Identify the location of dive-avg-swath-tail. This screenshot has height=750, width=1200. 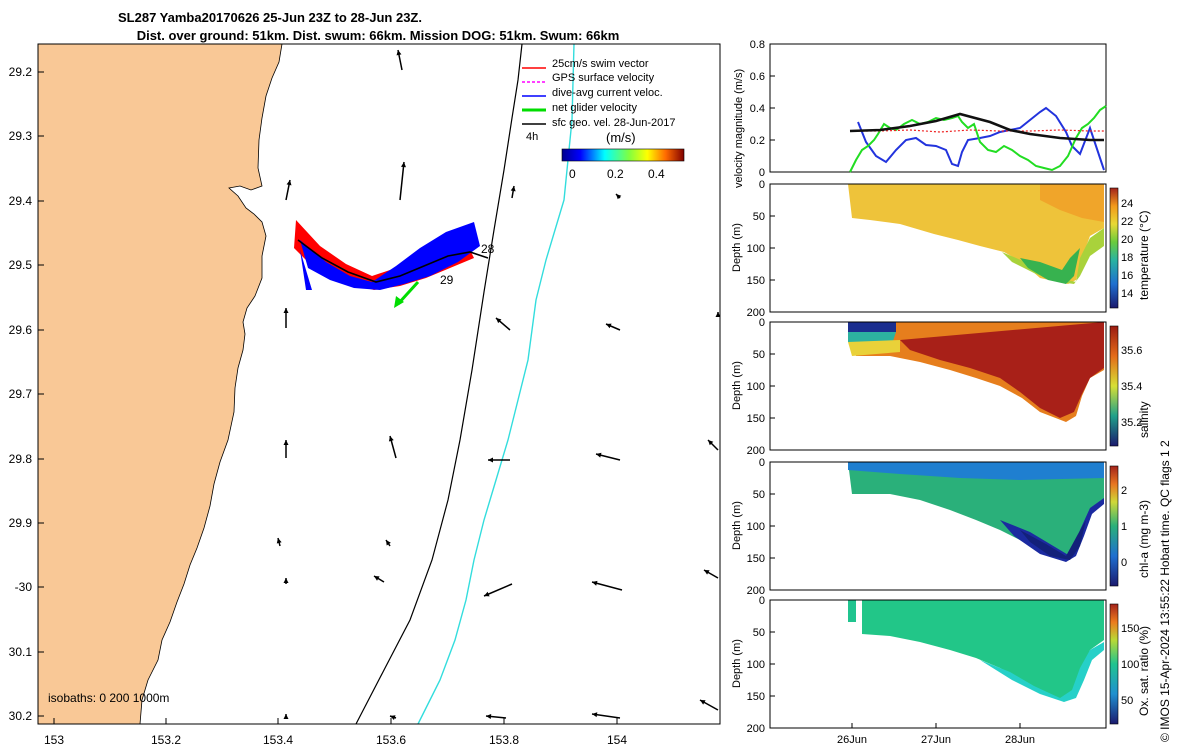
(306, 270).